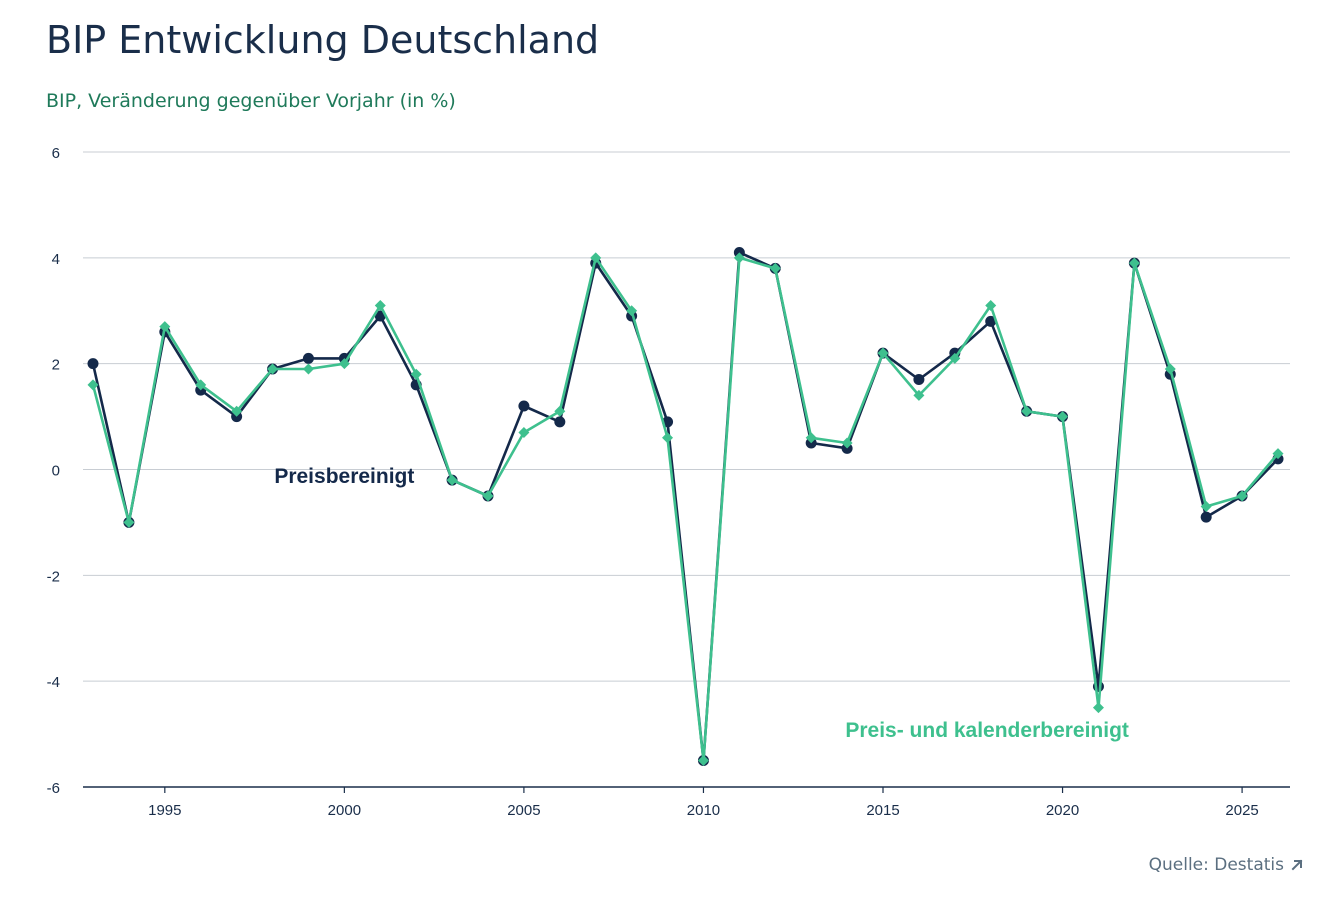  I want to click on series-annotation: Preisbereinigt, so click(344, 476).